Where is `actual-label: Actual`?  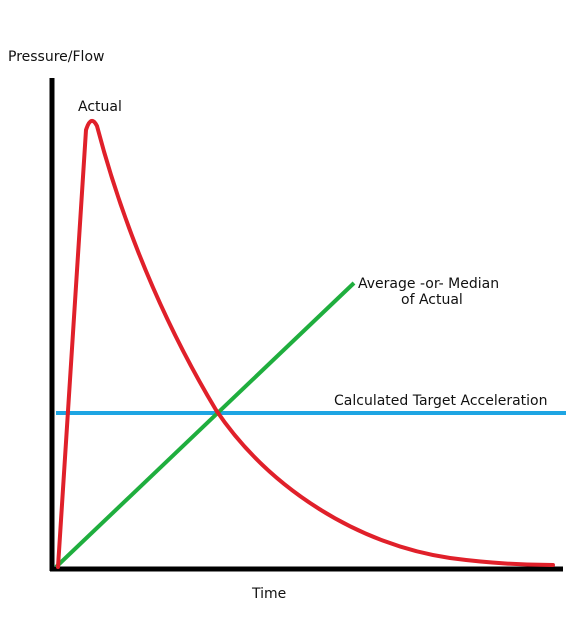 actual-label: Actual is located at coordinates (100, 107).